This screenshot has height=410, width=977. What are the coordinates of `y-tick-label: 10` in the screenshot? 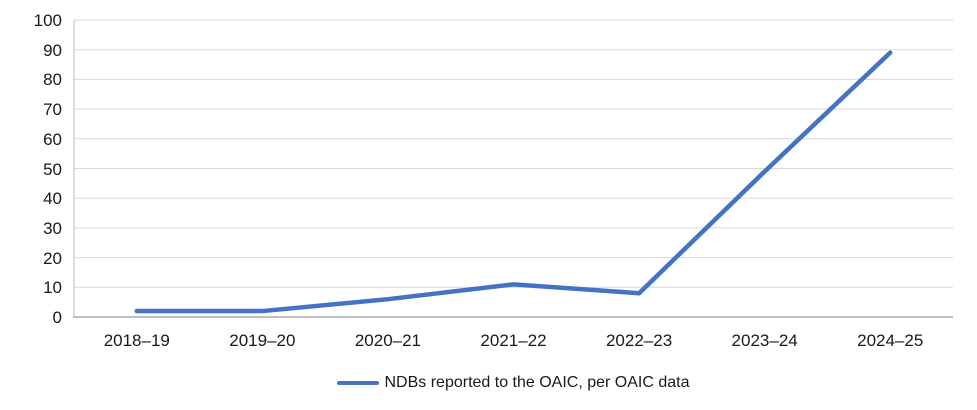 It's located at (52, 288).